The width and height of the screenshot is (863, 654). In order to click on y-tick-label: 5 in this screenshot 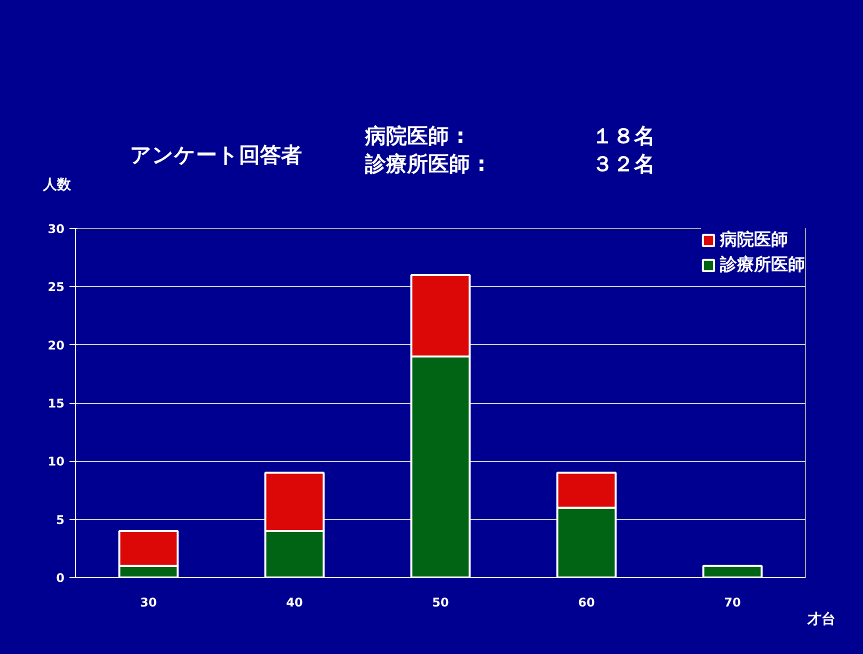, I will do `click(60, 519)`.